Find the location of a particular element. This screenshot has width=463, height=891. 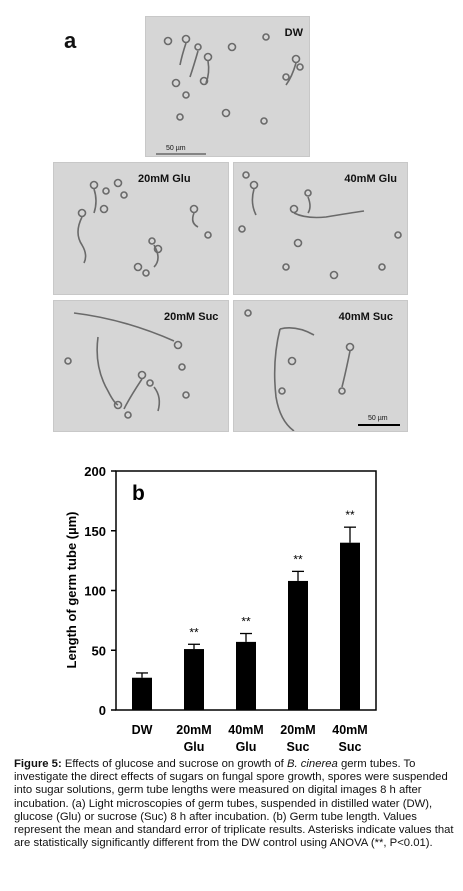

micrograph-20mm-suc: 20mM Suc is located at coordinates (141, 366).